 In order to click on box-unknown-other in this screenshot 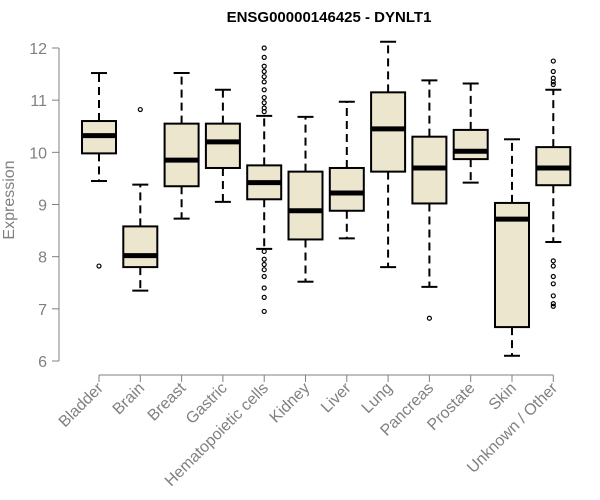, I will do `click(553, 183)`.